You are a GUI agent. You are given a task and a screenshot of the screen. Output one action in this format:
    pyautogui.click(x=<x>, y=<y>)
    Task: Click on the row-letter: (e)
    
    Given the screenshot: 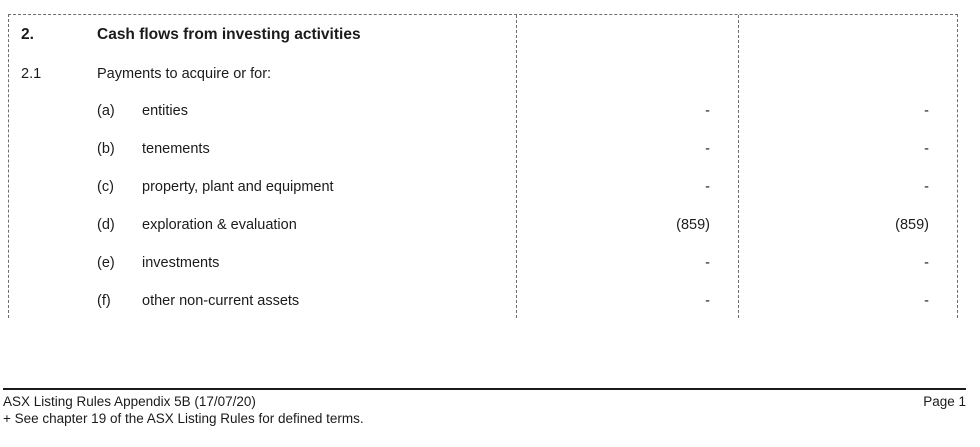 What is the action you would take?
    pyautogui.click(x=106, y=263)
    